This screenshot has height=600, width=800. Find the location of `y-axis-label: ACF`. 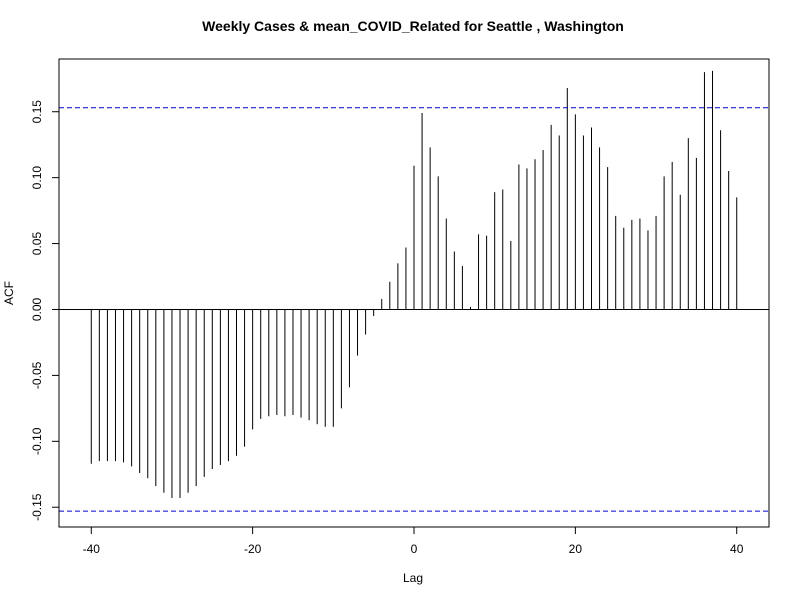

y-axis-label: ACF is located at coordinates (9, 293).